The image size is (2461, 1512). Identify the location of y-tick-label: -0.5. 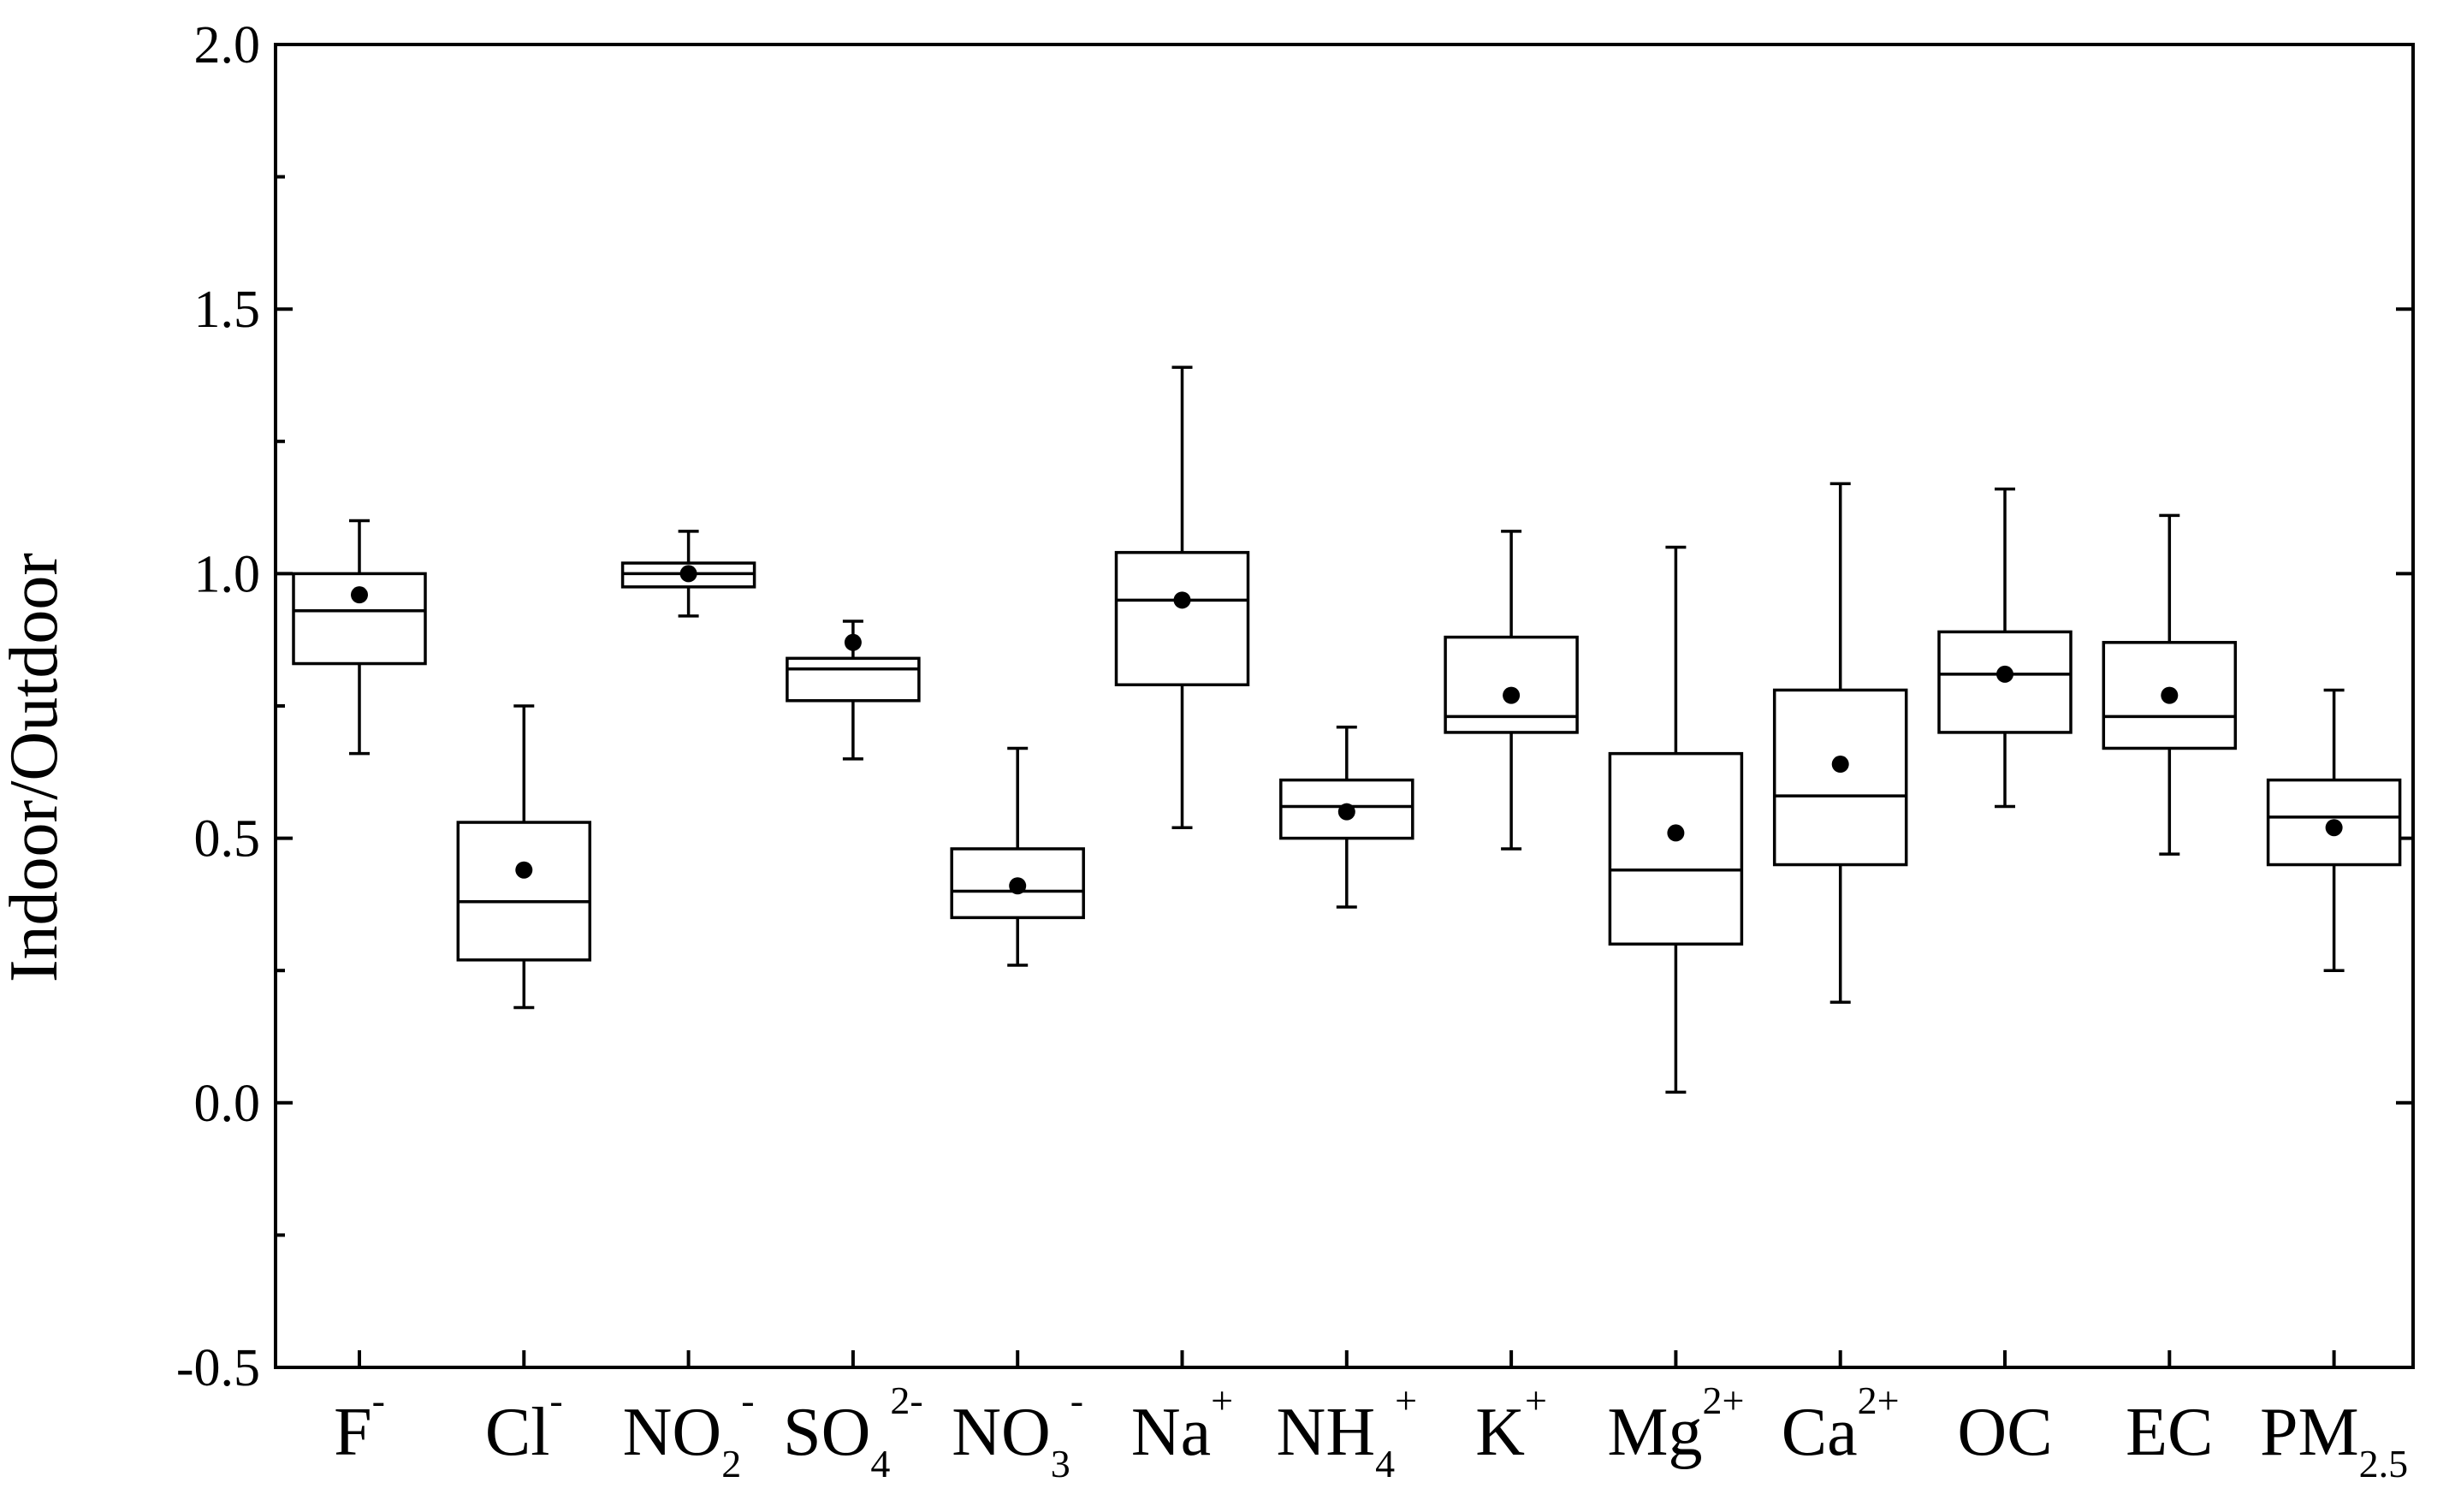
(218, 1368).